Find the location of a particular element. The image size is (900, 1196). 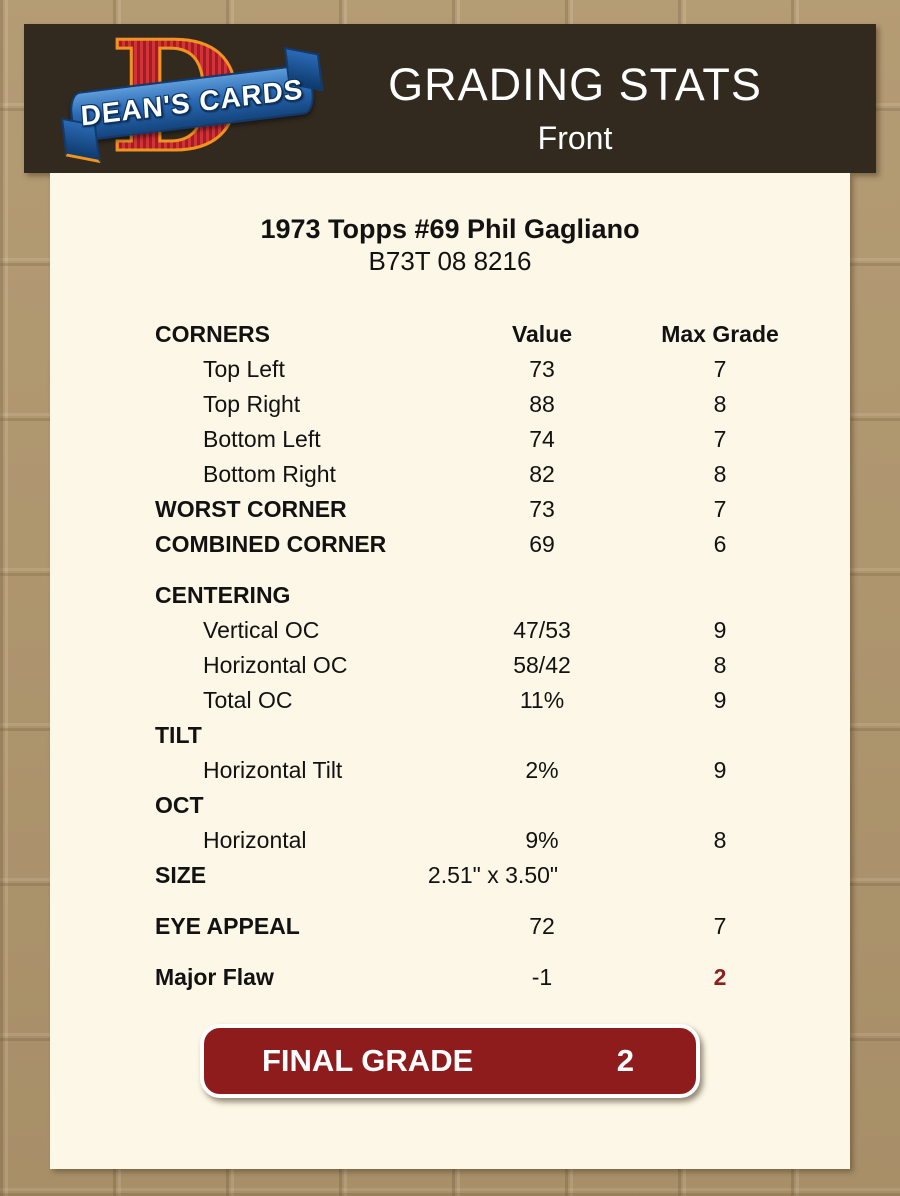

row-label: Top Right is located at coordinates (252, 404).